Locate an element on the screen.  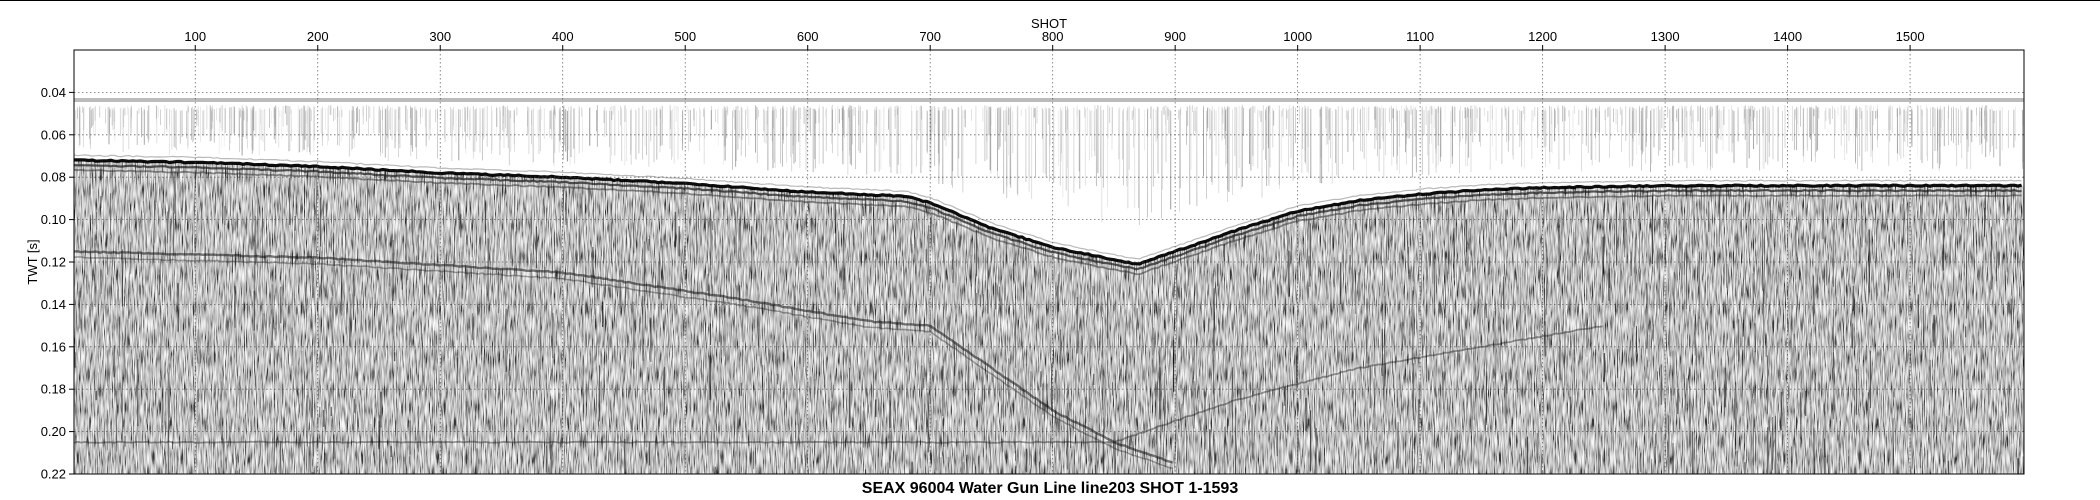
y-axis-label: TWT [s] is located at coordinates (32, 261).